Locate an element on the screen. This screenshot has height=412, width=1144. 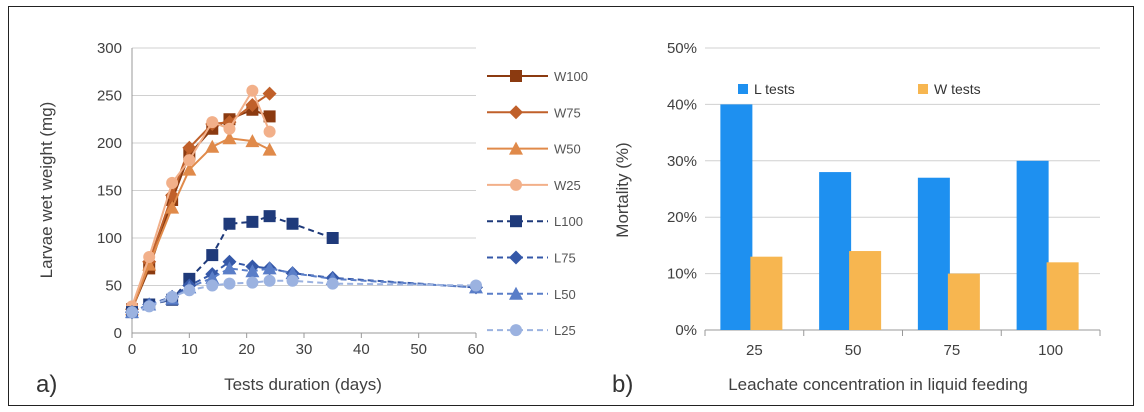
y-tick-label: 0 is located at coordinates (118, 333).